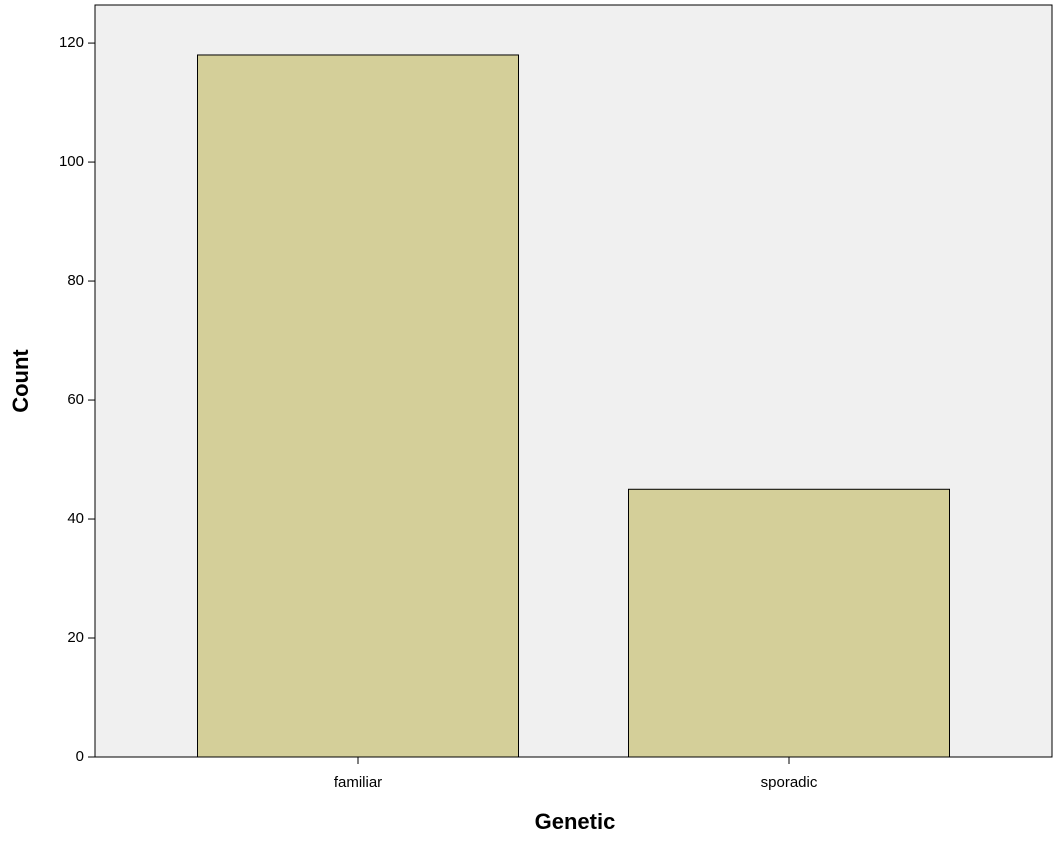  What do you see at coordinates (789, 782) in the screenshot?
I see `x-tick-label: sporadic` at bounding box center [789, 782].